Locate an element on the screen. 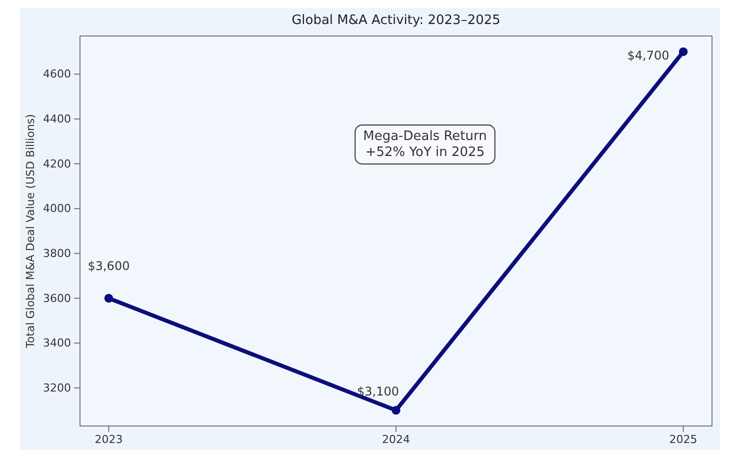 This screenshot has height=450, width=729. chart-title: Global M&A Activity: 2023–2025 is located at coordinates (396, 20).